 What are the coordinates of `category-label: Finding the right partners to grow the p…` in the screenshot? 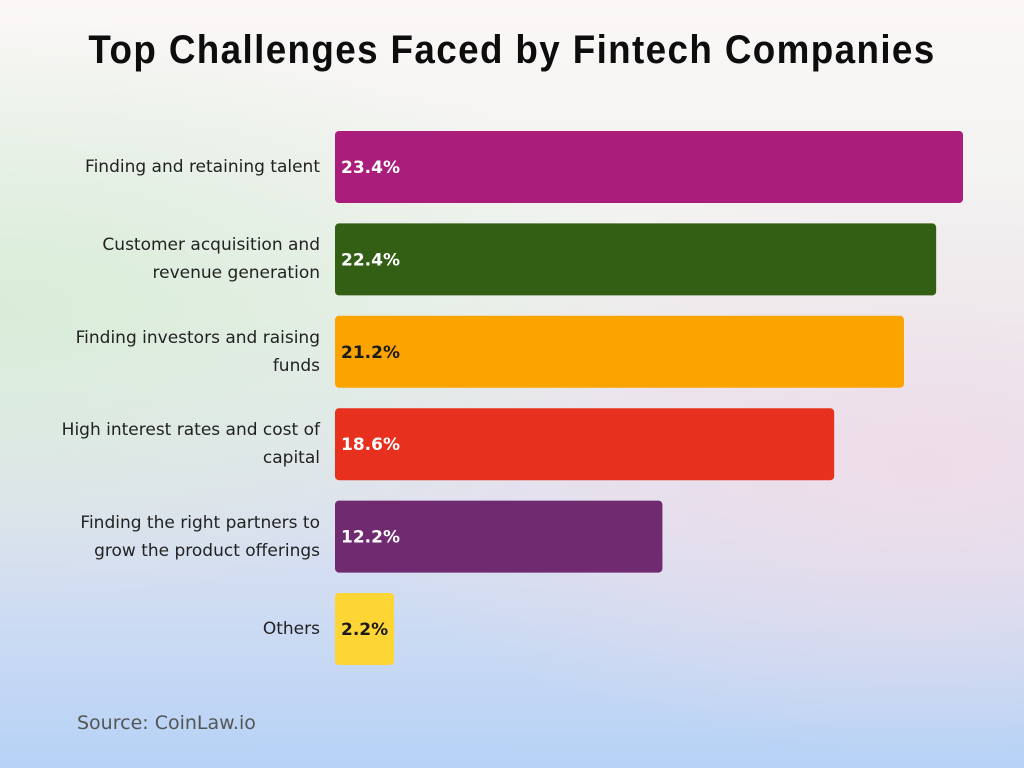 It's located at (185, 537).